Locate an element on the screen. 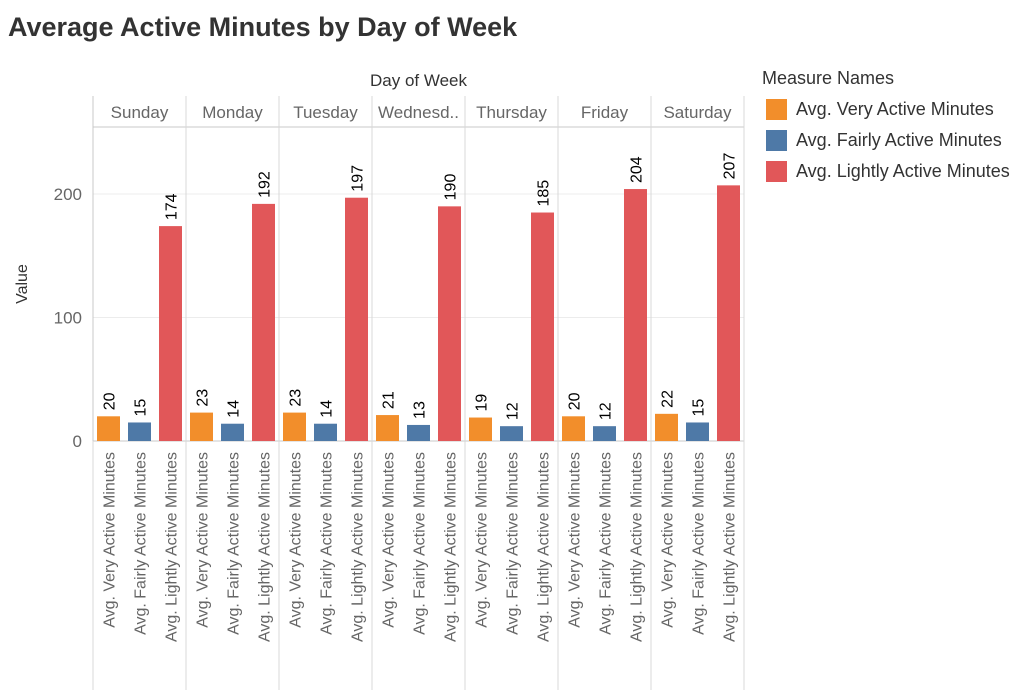 The width and height of the screenshot is (1024, 691). day-header-label: Saturday is located at coordinates (697, 112).